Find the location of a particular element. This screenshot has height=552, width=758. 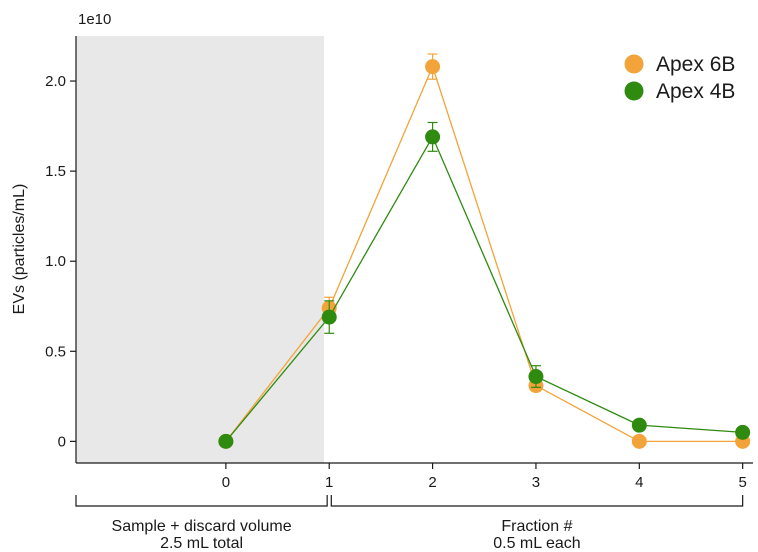

x-tick-label: 0 is located at coordinates (226, 482).